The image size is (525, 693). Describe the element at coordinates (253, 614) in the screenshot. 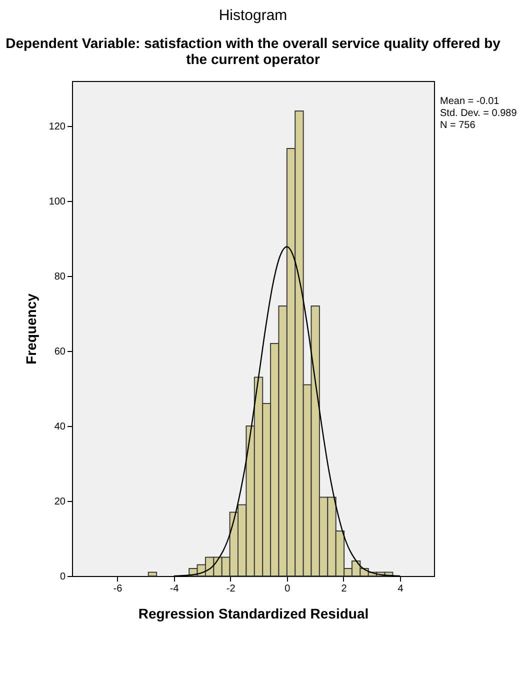

I see `x-axis-title: Regression Standardized Residual` at that location.